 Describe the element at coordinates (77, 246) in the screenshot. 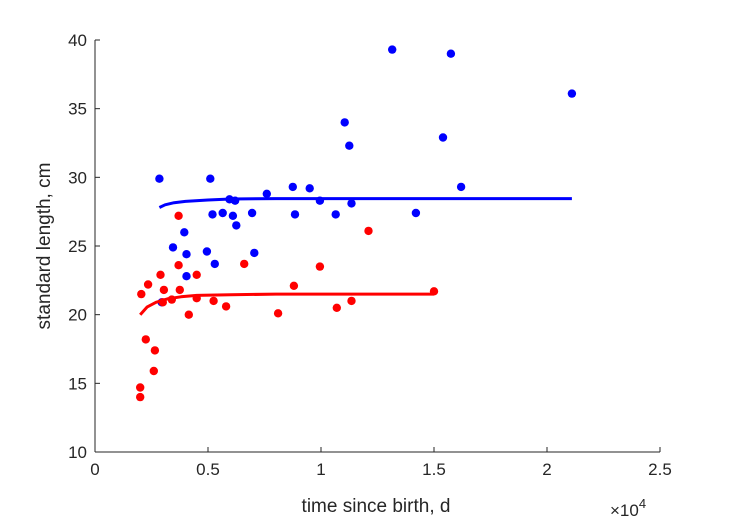

I see `y-tick-label: 25` at that location.